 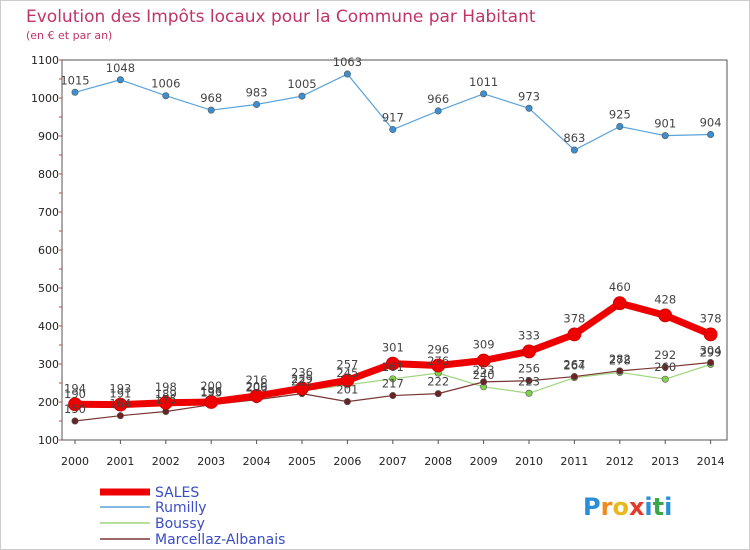 I want to click on y-tick-label: 300, so click(x=48, y=364).